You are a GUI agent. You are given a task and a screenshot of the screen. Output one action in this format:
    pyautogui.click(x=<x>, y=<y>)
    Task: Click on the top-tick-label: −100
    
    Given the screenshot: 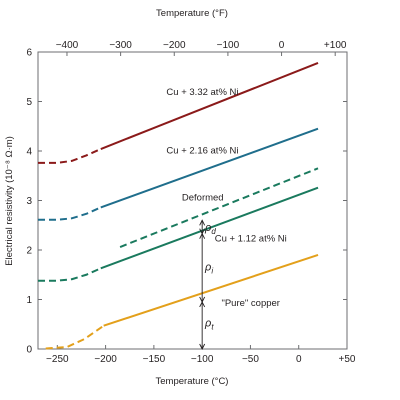 What is the action you would take?
    pyautogui.click(x=228, y=45)
    